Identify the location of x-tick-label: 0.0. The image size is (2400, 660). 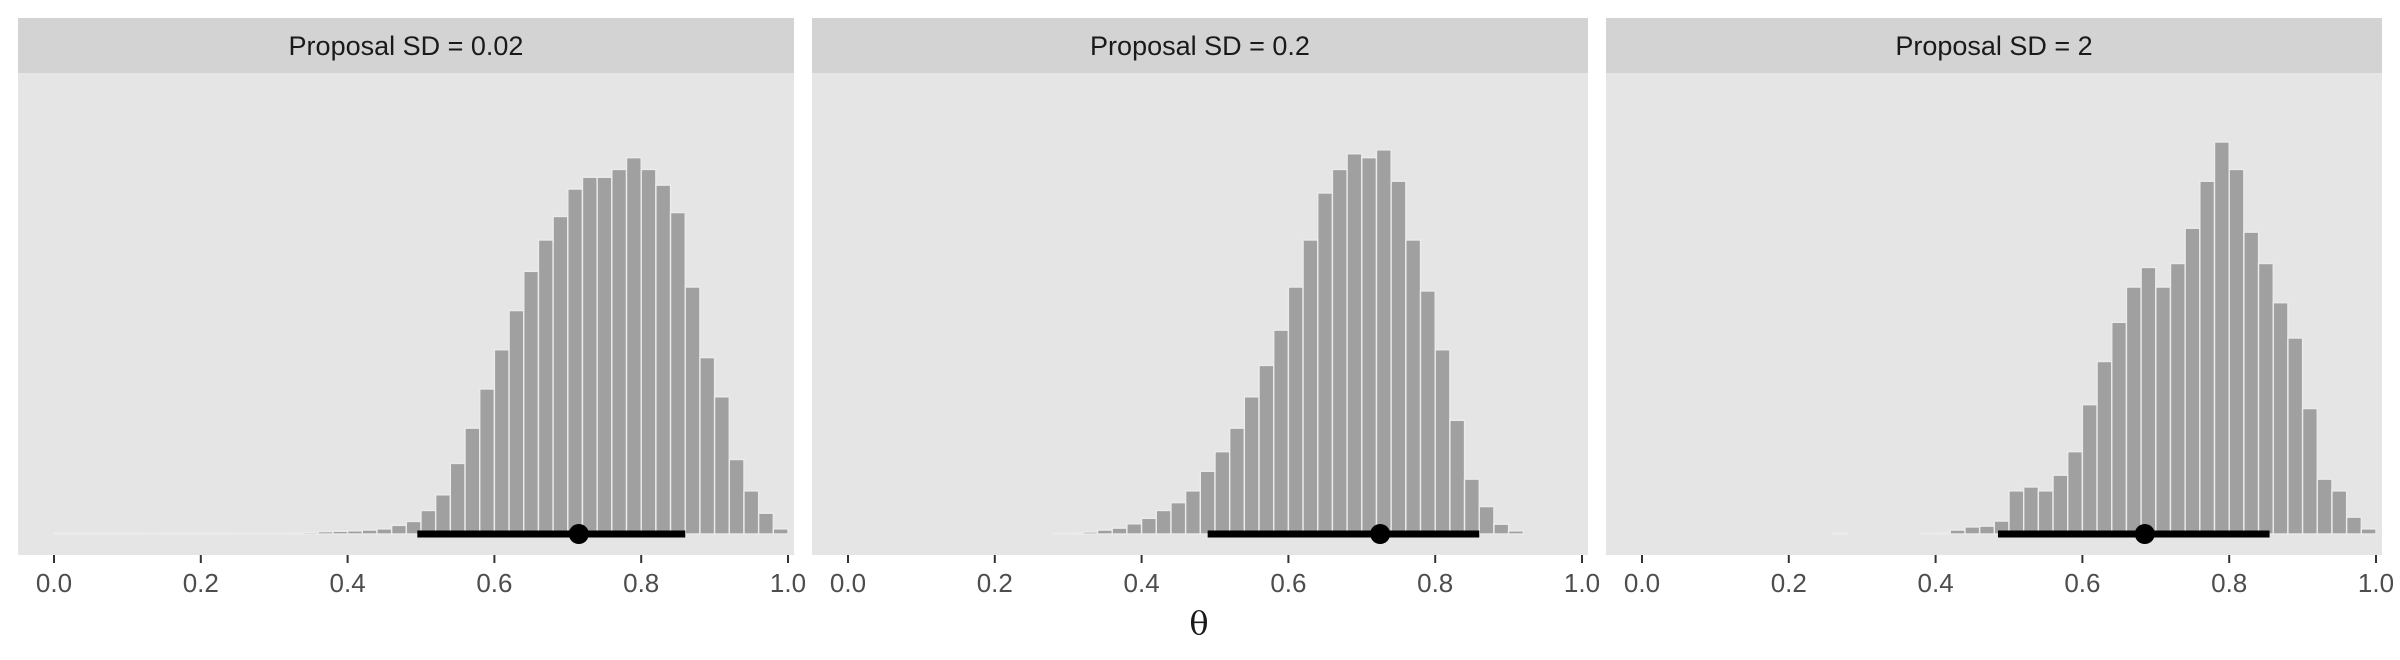
(1642, 583).